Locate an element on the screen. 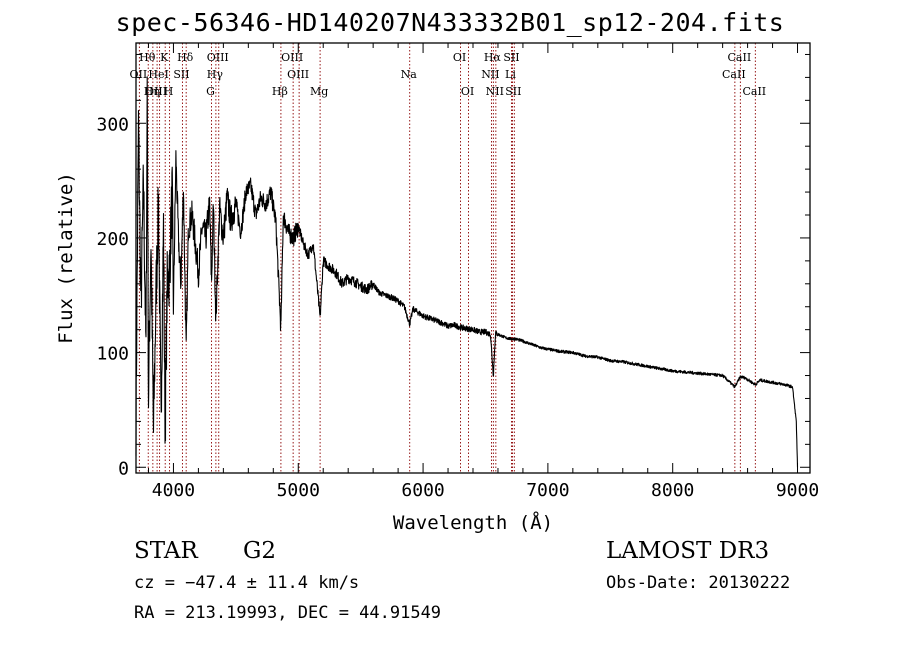  sky-coordinates: RA = 213.19993, DEC = 44.91549 is located at coordinates (288, 613).